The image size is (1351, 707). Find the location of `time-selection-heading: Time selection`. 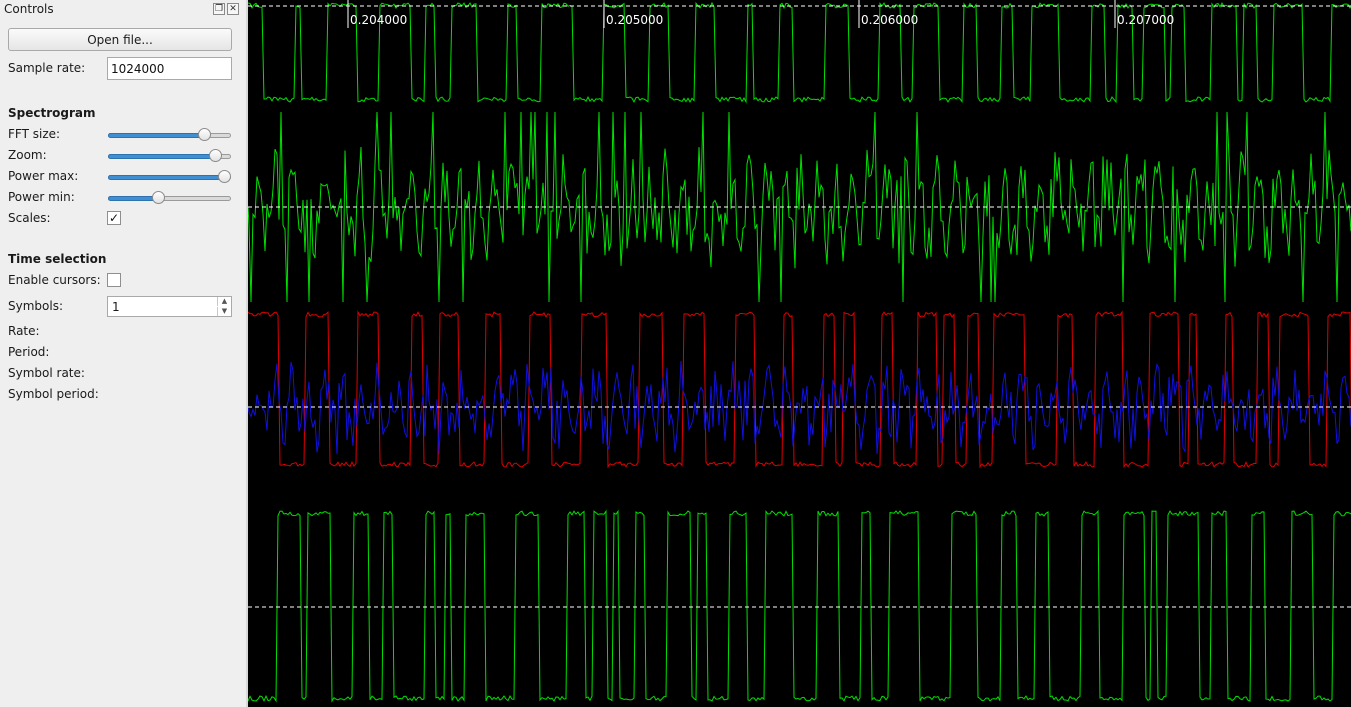

time-selection-heading: Time selection is located at coordinates (57, 259).